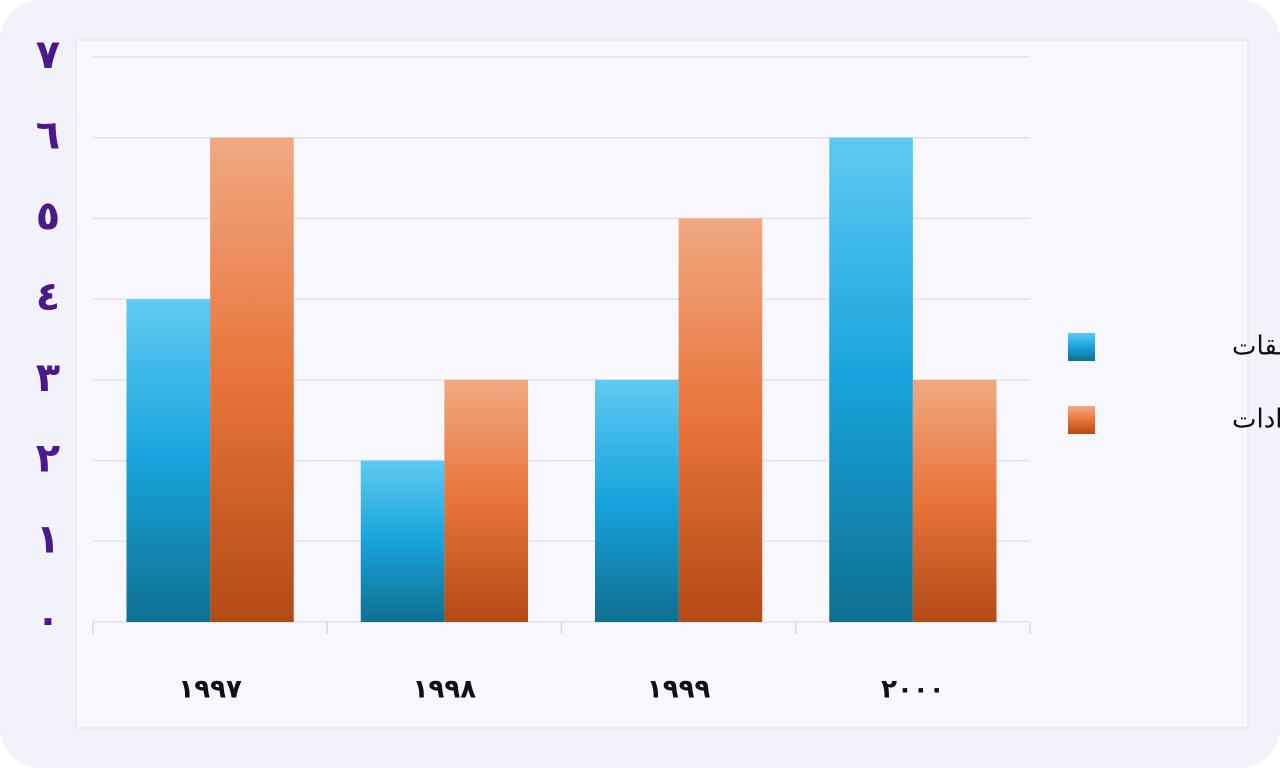 Image resolution: width=1280 pixels, height=768 pixels. Describe the element at coordinates (48, 620) in the screenshot. I see `y-tick-label: ٠` at that location.